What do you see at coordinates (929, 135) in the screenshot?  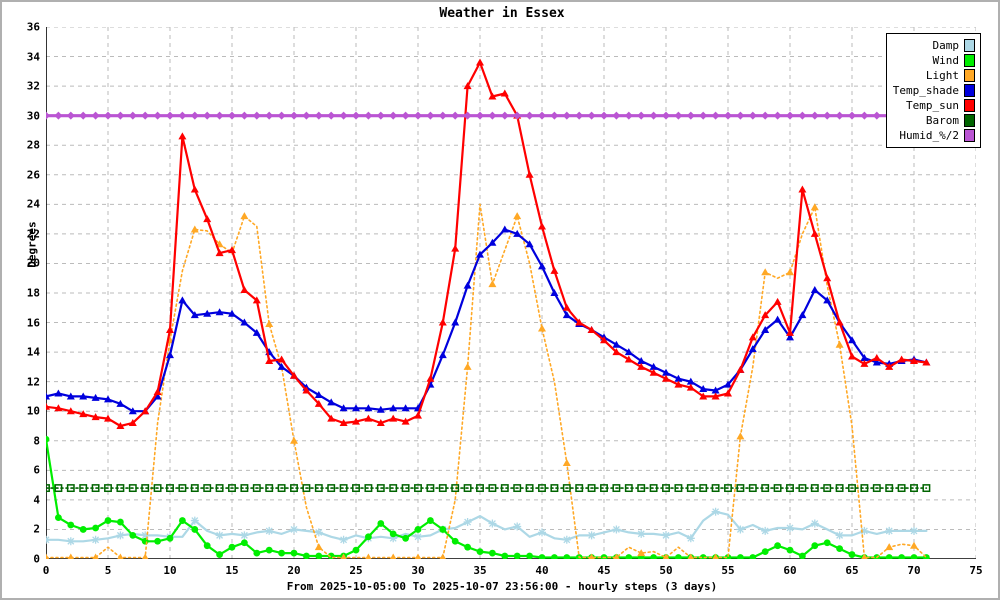 I see `legend-item-label: Humid_%/2` at bounding box center [929, 135].